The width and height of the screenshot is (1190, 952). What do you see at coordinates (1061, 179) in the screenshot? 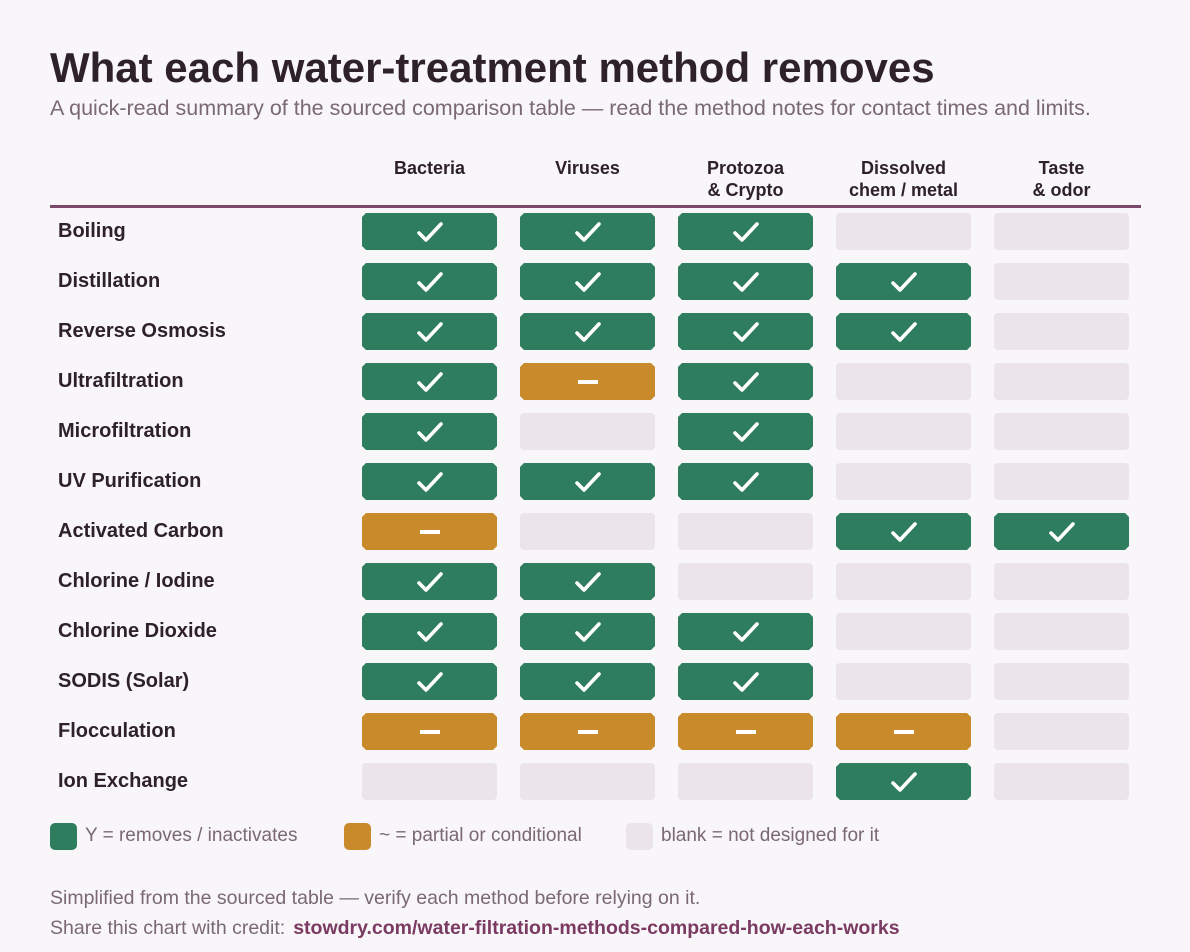
I see `column-header: Taste & odor` at bounding box center [1061, 179].